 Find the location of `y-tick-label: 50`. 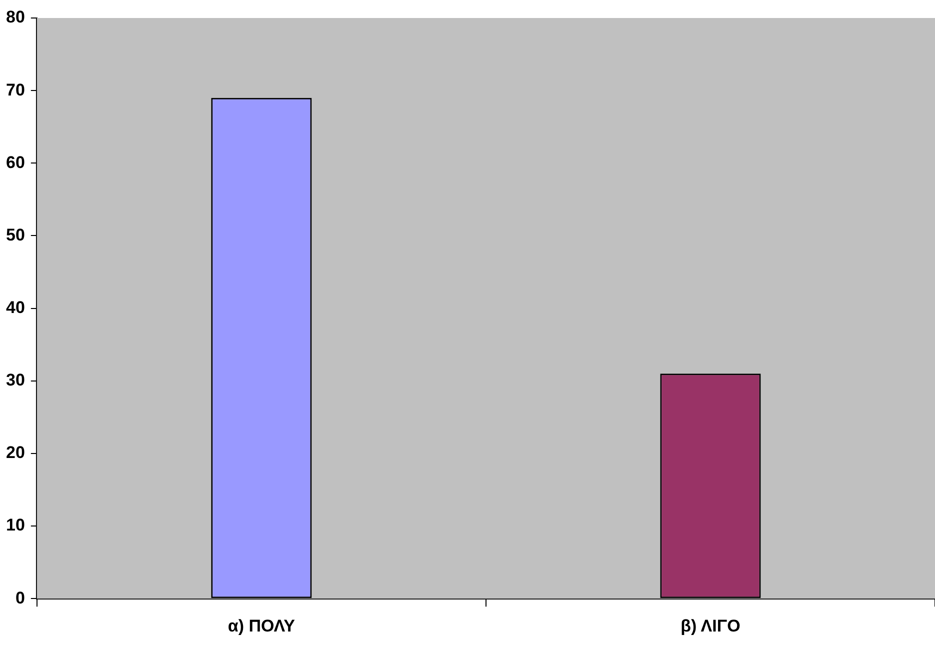

y-tick-label: 50 is located at coordinates (15, 234).